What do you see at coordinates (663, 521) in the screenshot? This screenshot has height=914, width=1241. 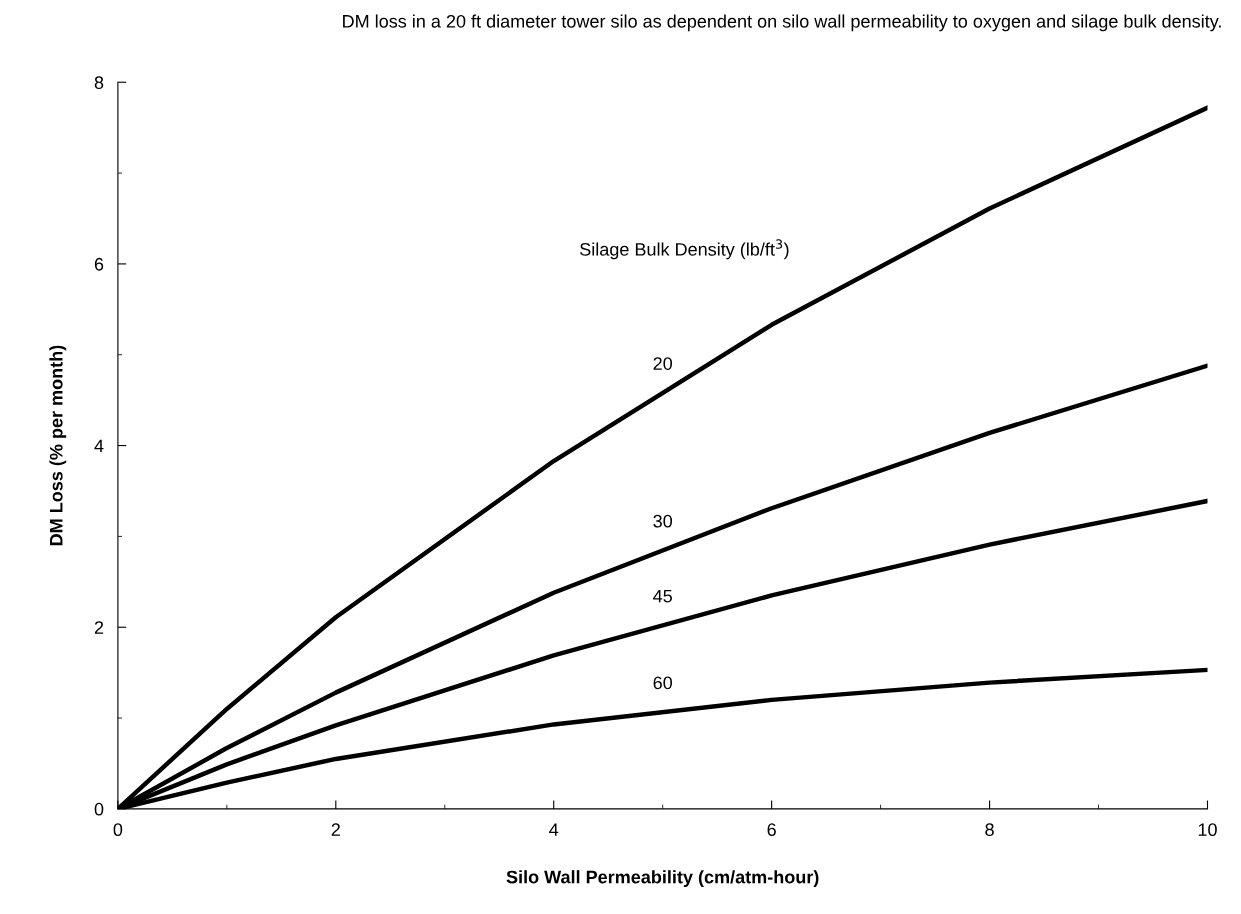 I see `series-label: 30` at bounding box center [663, 521].